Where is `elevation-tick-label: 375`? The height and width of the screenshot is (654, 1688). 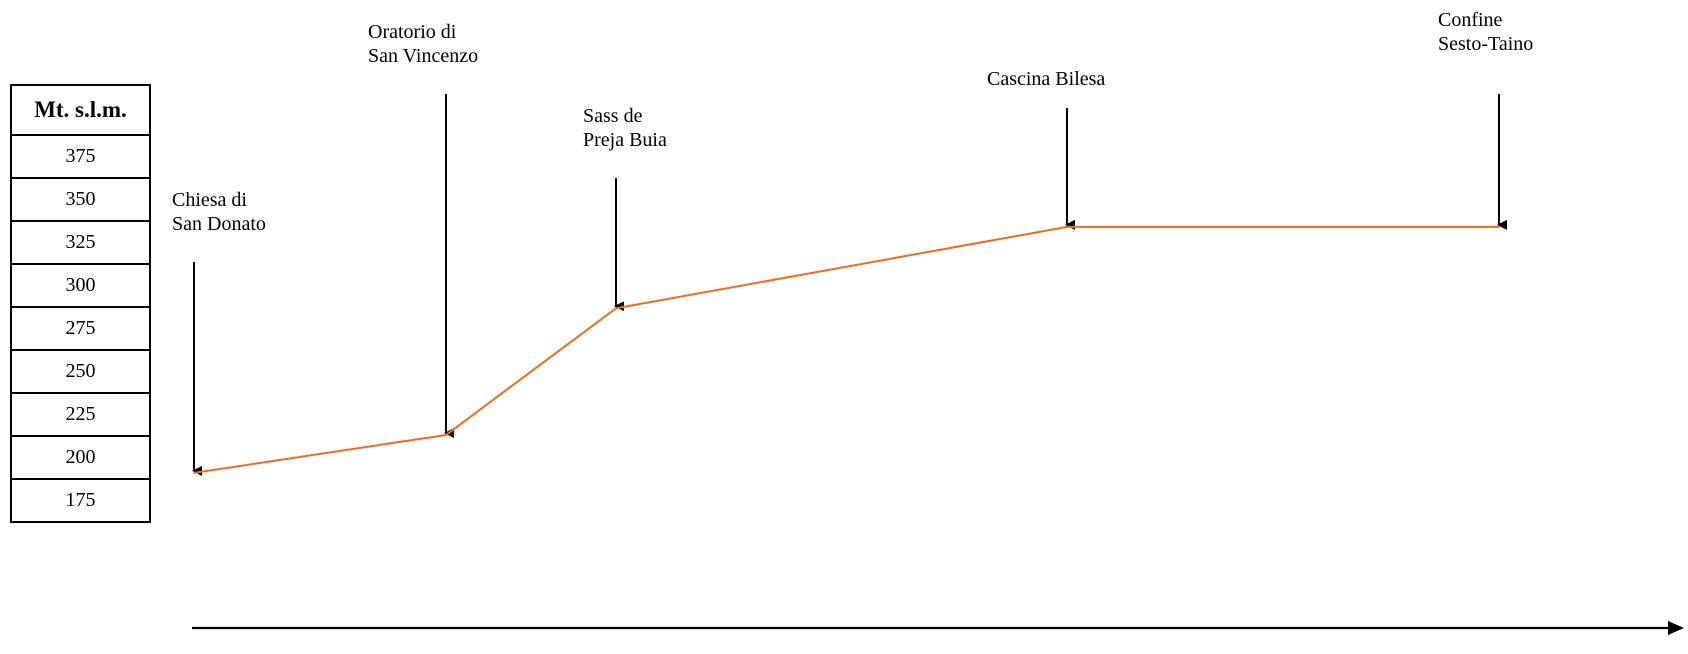 elevation-tick-label: 375 is located at coordinates (80, 156).